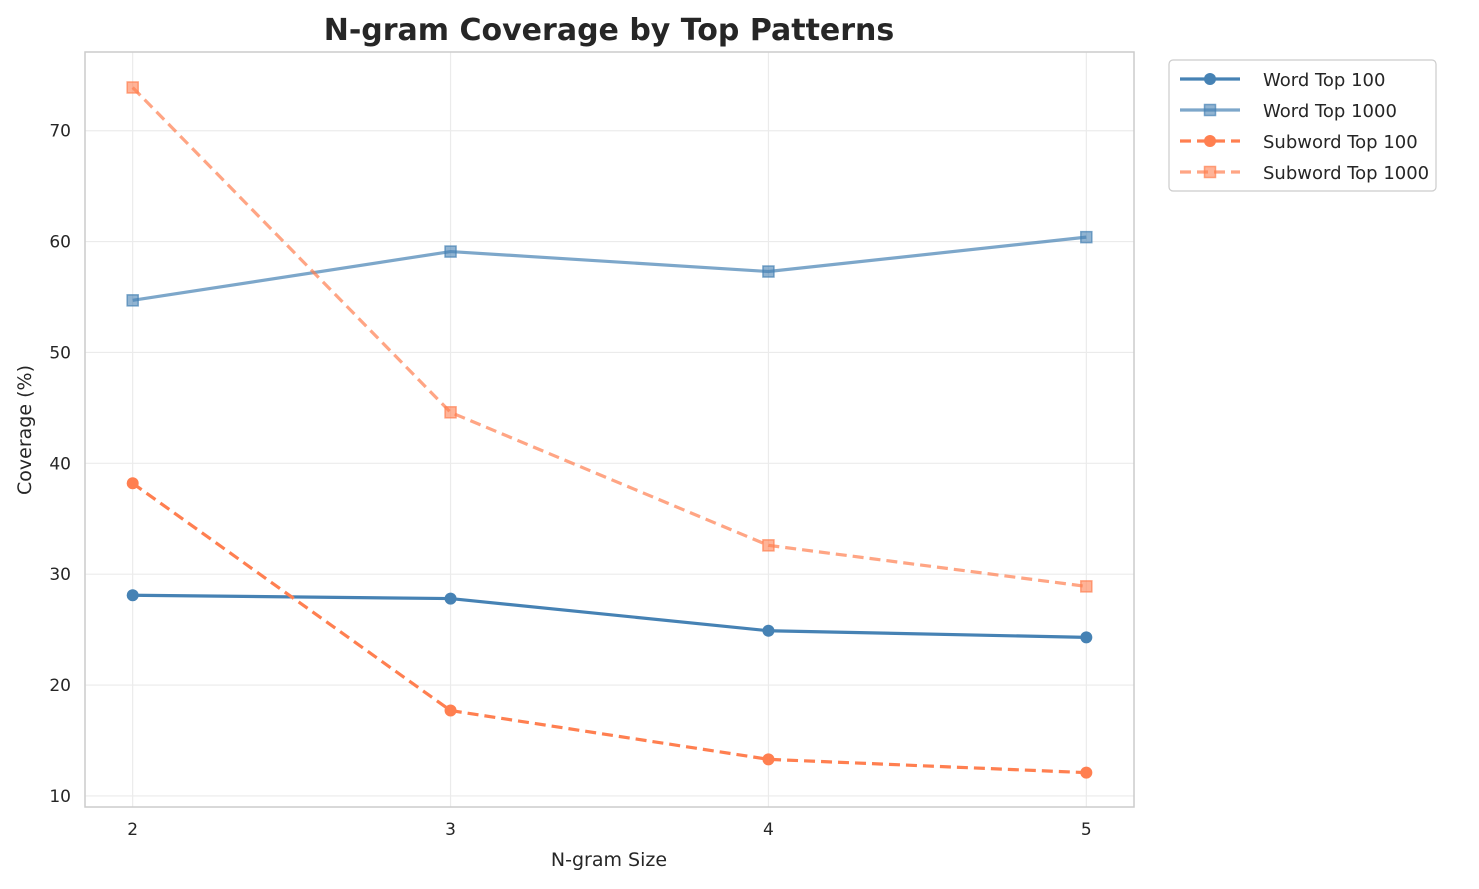  What do you see at coordinates (450, 830) in the screenshot?
I see `x-tick-label: 3` at bounding box center [450, 830].